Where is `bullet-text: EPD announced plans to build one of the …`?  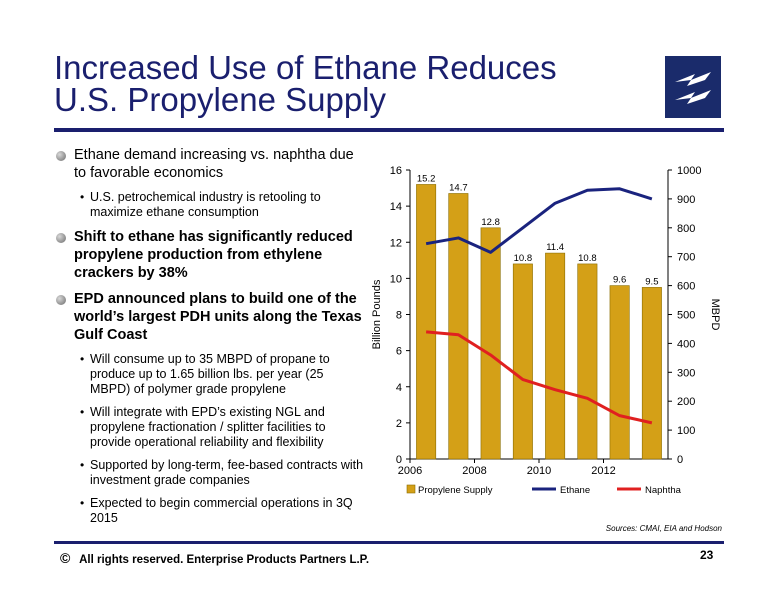
bullet-text: EPD announced plans to build one of the … is located at coordinates (218, 317).